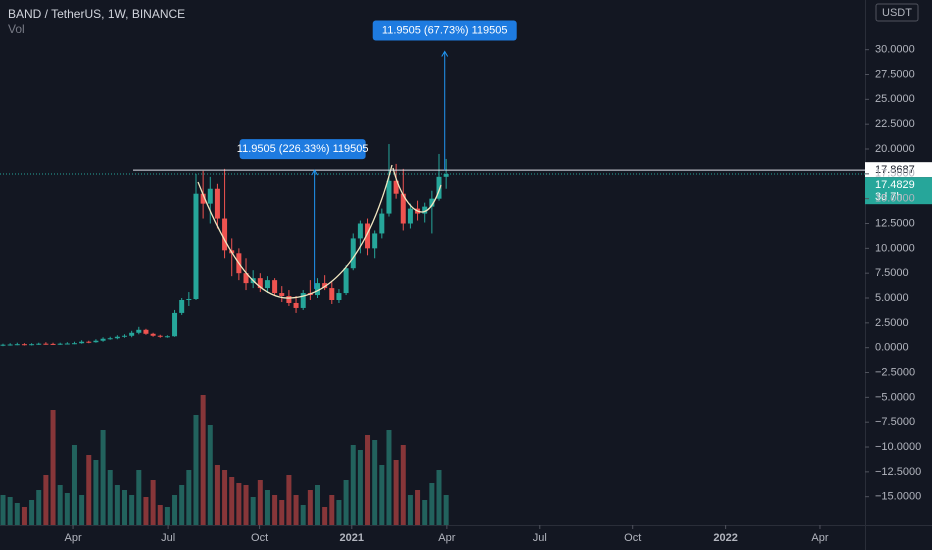 The width and height of the screenshot is (932, 550). I want to click on y-tick-label: 20.0000, so click(895, 149).